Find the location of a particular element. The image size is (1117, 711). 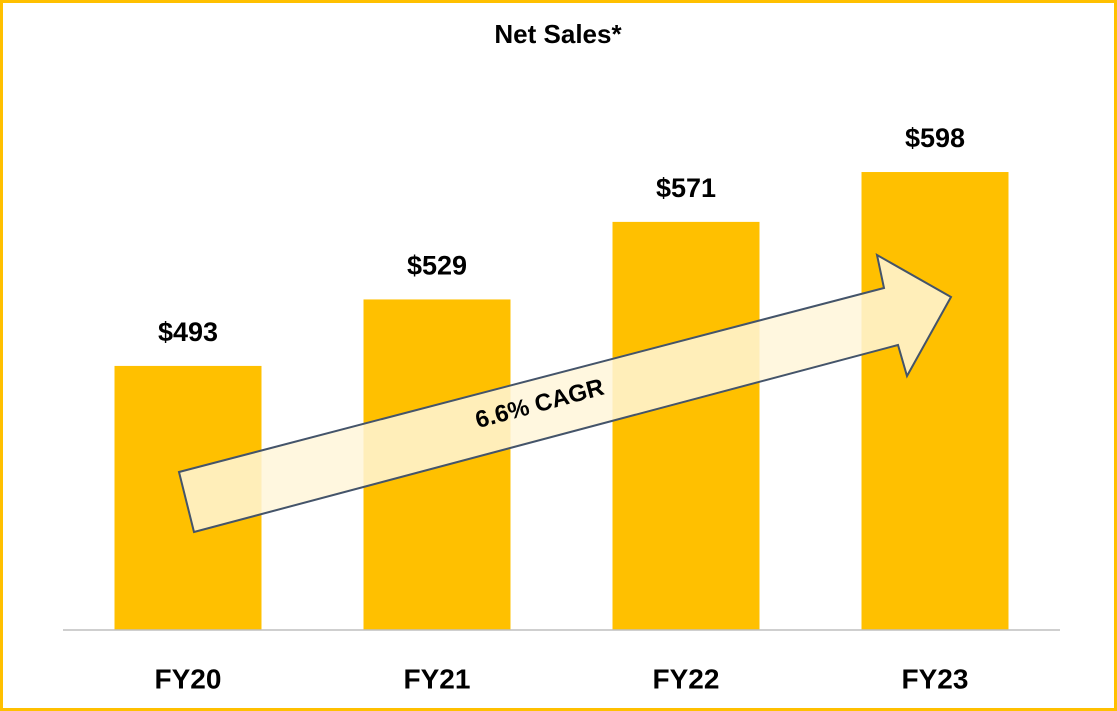

x-tick-label: FY20 is located at coordinates (188, 678).